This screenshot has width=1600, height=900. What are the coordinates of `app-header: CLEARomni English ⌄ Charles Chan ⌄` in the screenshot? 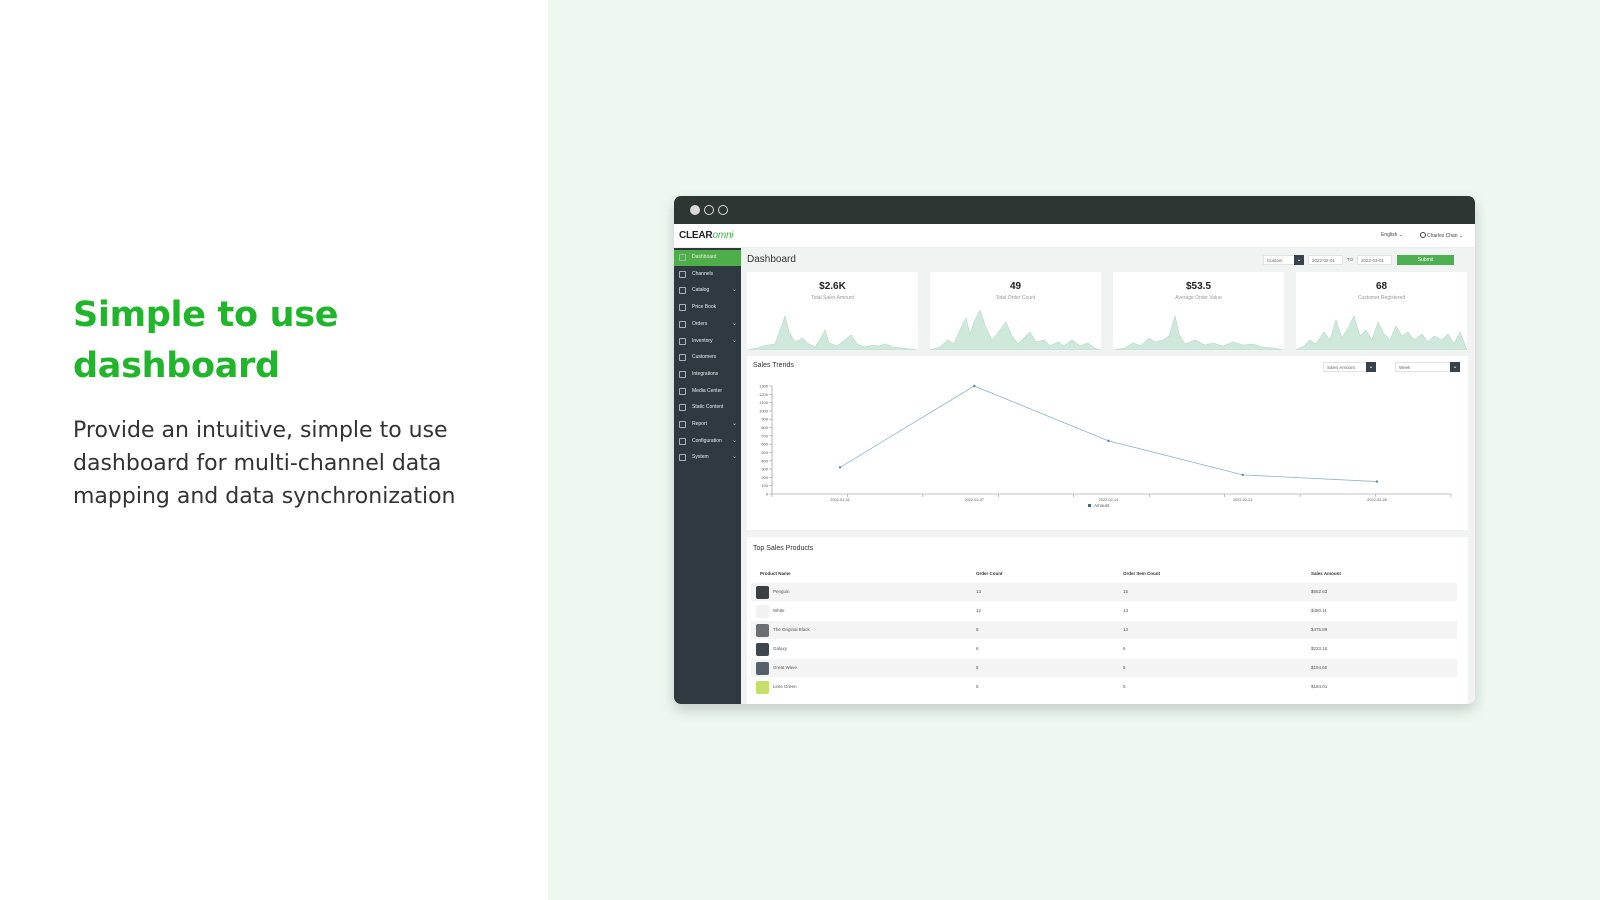 It's located at (1074, 236).